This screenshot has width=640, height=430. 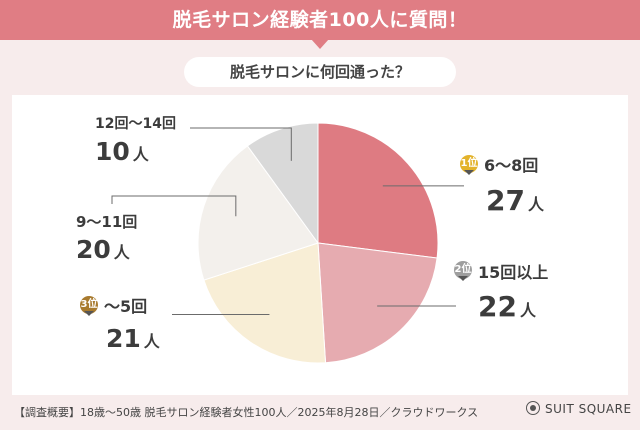 I want to click on rank-2-medal-icon: 2位, so click(x=463, y=271).